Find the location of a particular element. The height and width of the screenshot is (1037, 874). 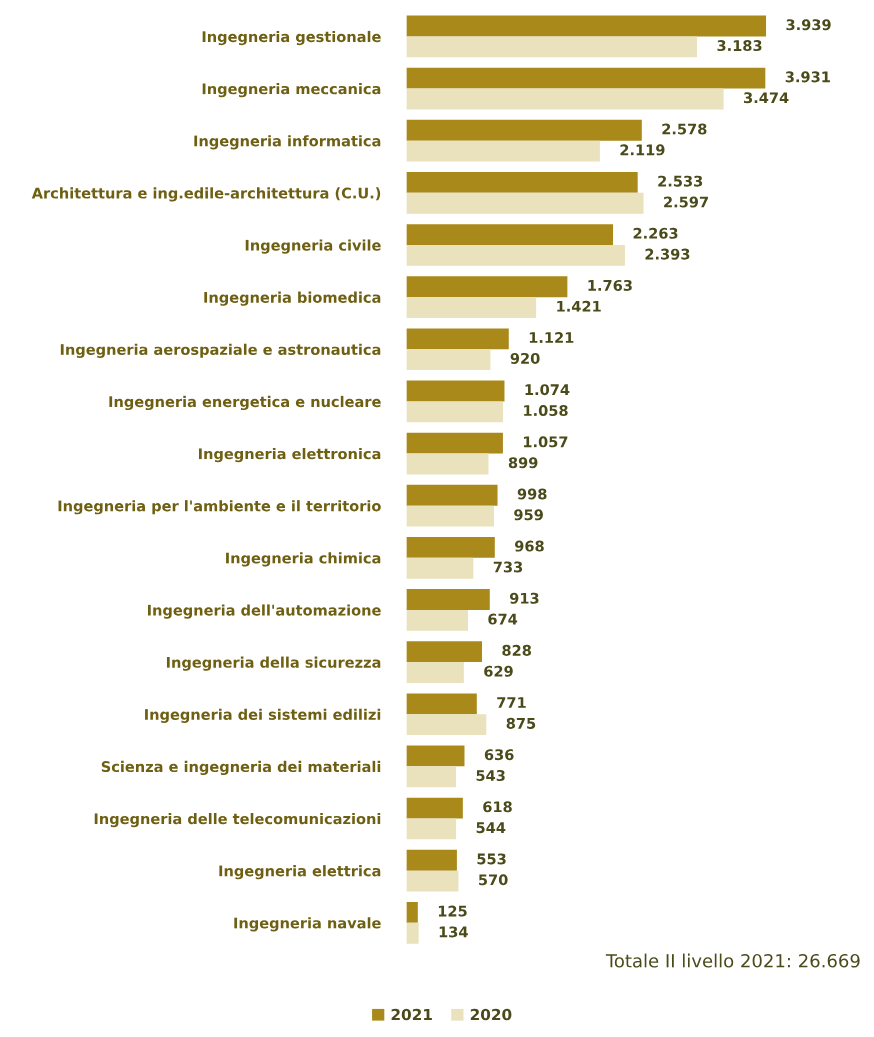

data-label: 1.074 is located at coordinates (547, 390).